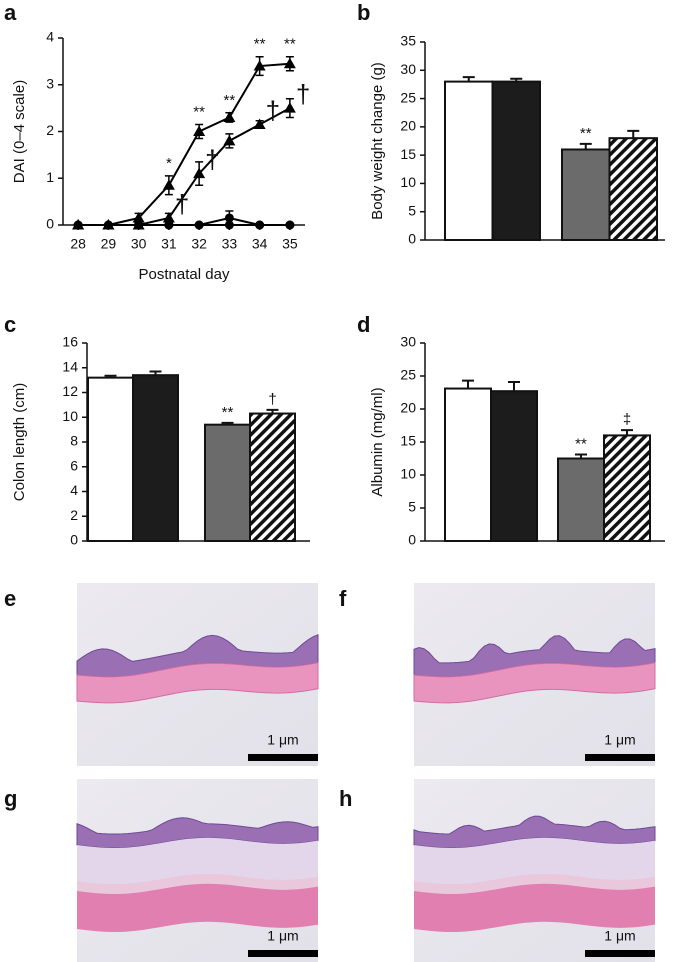  I want to click on panel-label: b, so click(363, 12).